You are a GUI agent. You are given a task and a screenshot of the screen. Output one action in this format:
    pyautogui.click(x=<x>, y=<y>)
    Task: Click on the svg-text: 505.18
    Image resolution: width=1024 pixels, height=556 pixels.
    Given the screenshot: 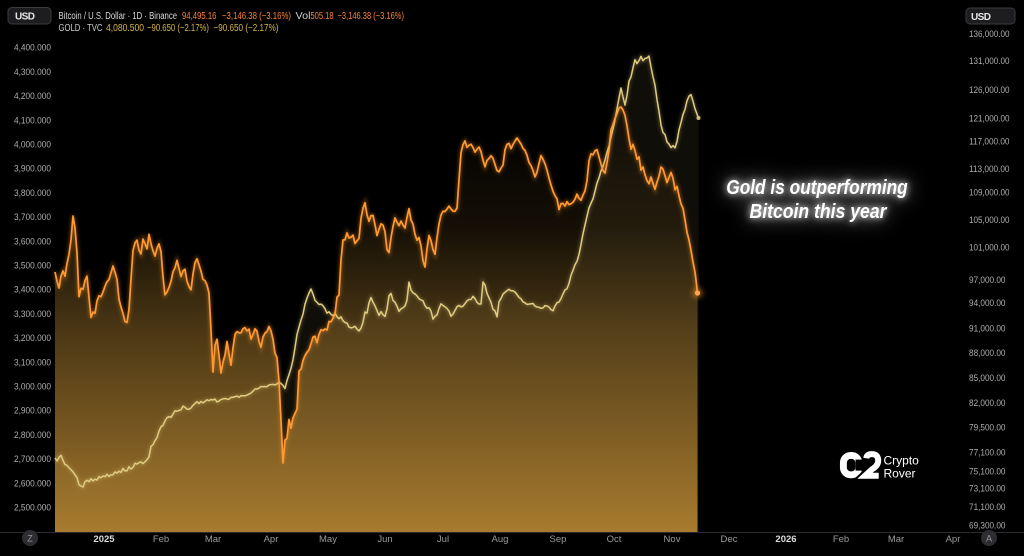 What is the action you would take?
    pyautogui.click(x=322, y=16)
    